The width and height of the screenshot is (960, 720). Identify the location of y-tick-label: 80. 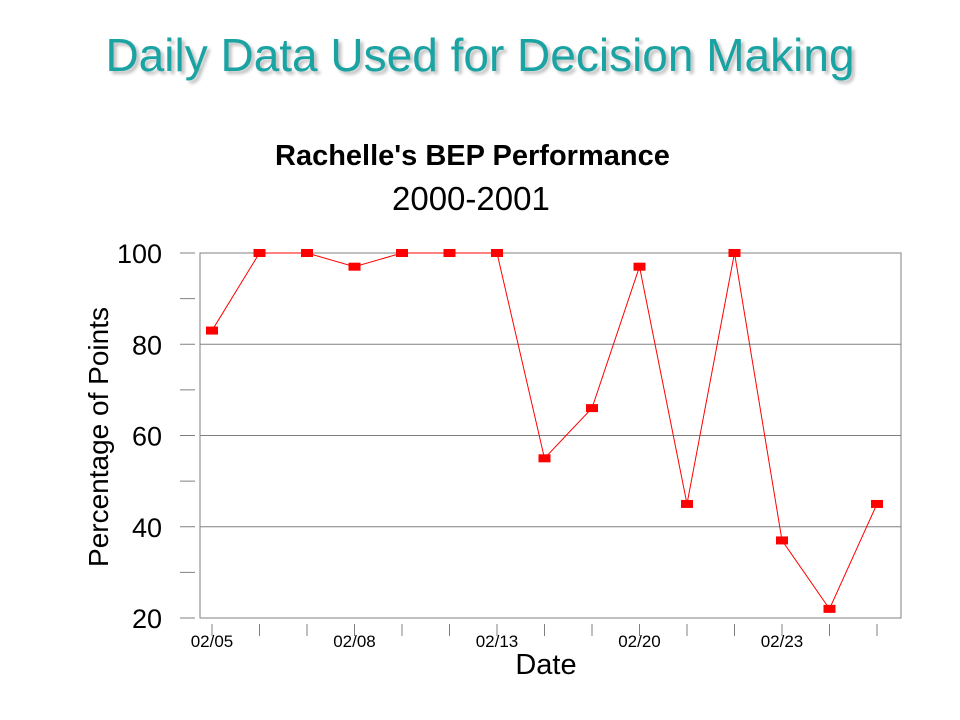
(147, 345).